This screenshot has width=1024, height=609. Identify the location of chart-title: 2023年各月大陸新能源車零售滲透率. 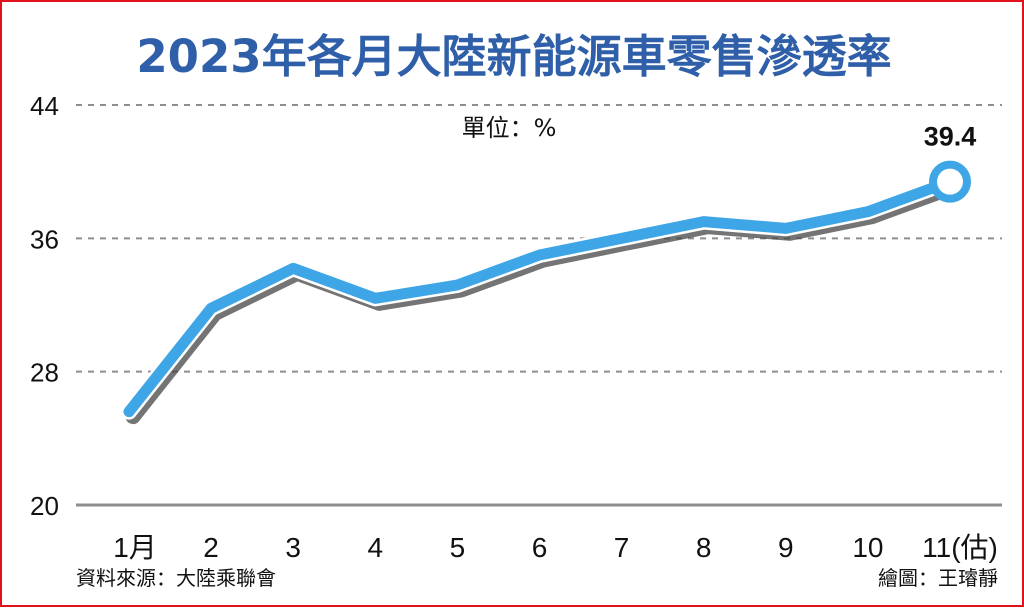
(513, 56).